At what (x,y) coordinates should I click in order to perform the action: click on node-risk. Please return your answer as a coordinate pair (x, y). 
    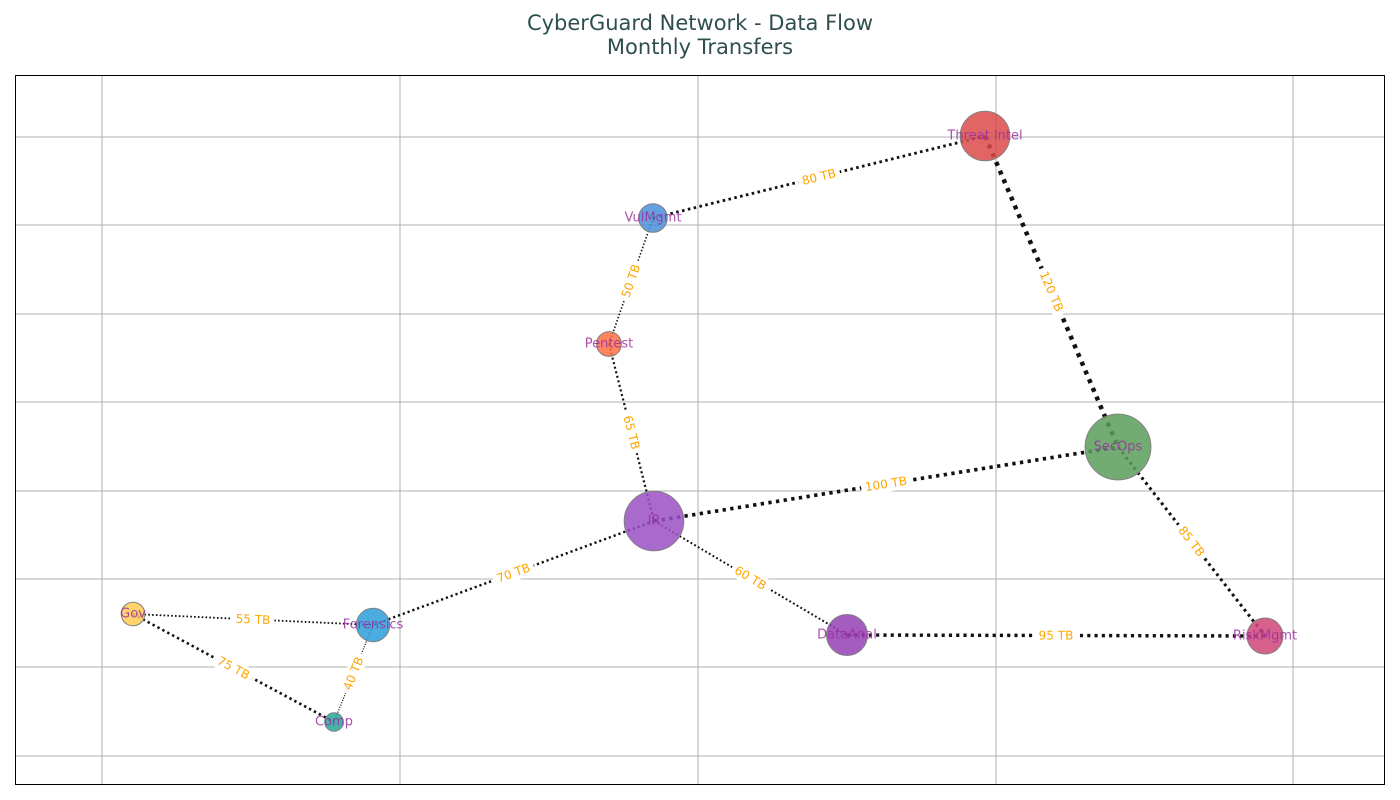
    Looking at the image, I should click on (1265, 636).